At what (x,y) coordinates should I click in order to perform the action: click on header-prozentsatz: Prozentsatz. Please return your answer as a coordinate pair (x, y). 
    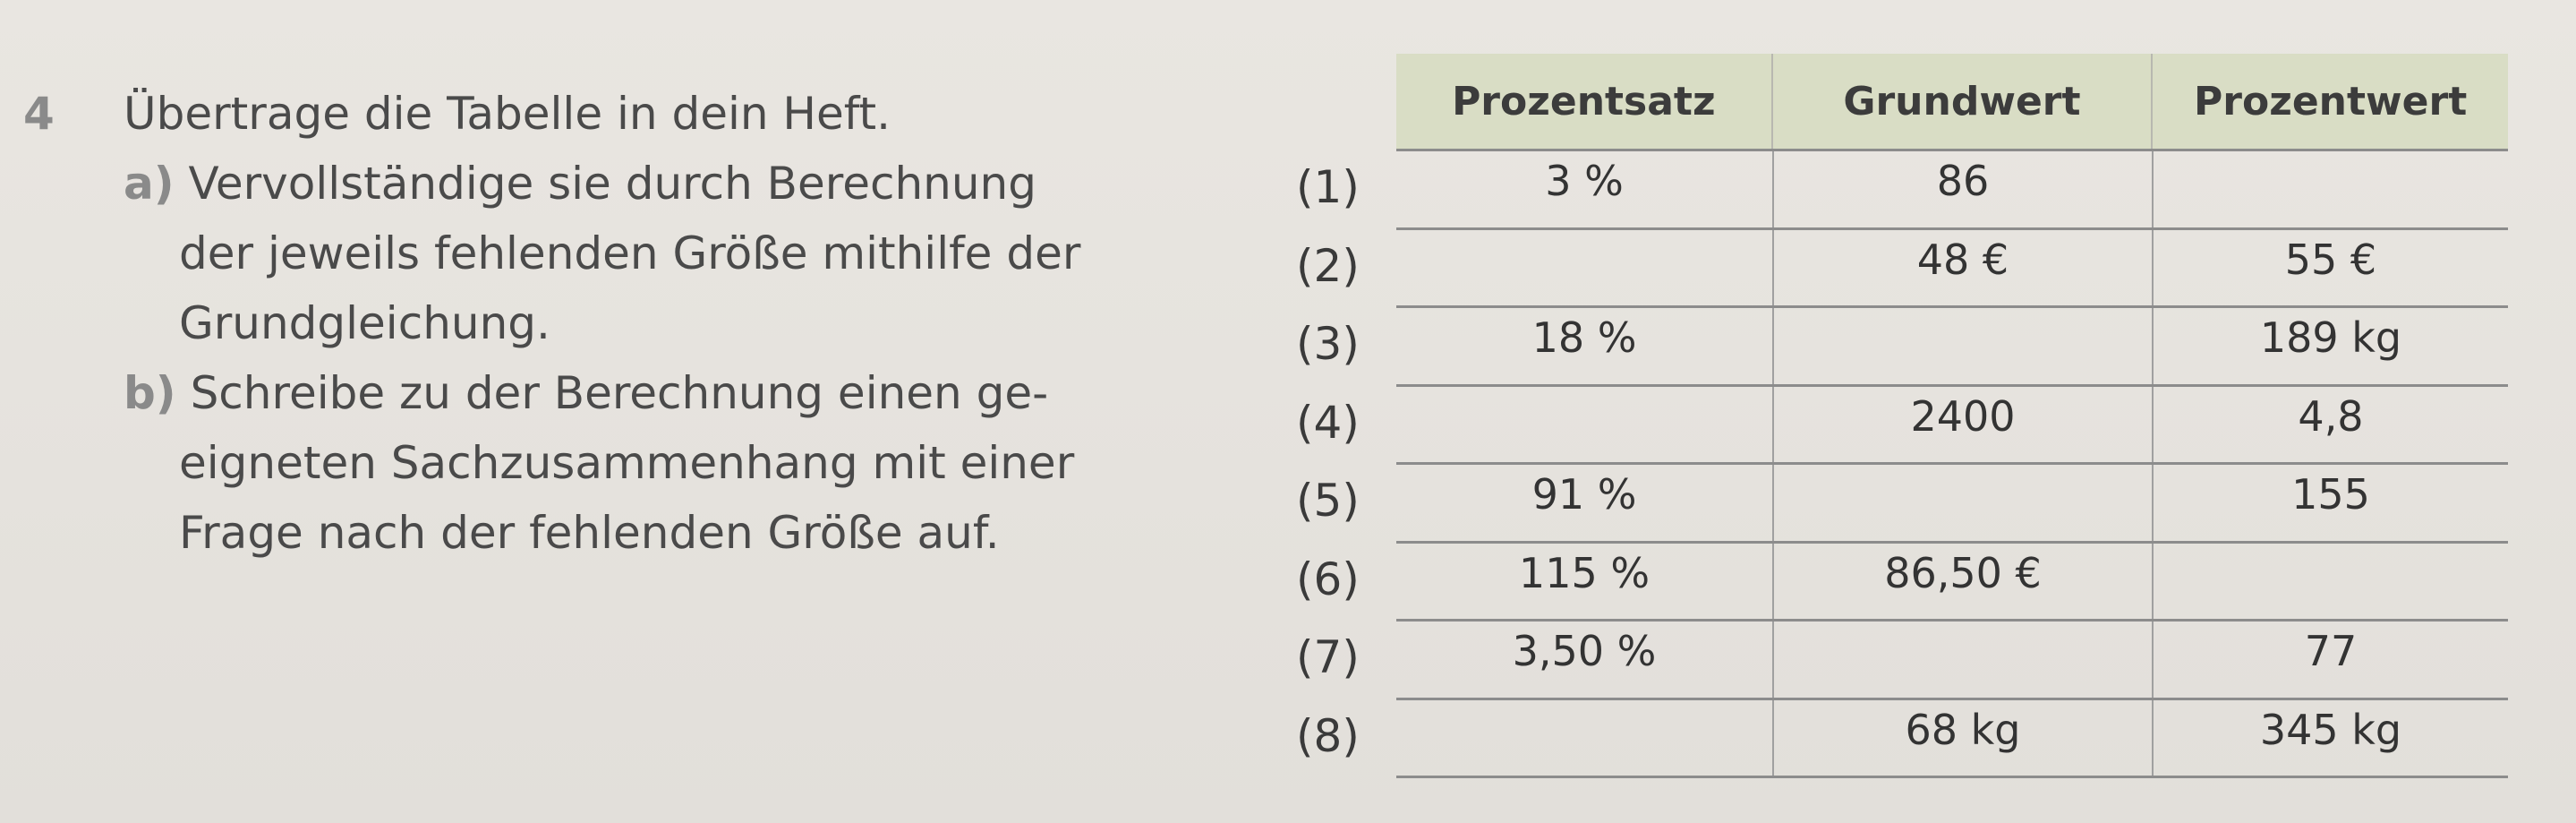
    Looking at the image, I should click on (1584, 101).